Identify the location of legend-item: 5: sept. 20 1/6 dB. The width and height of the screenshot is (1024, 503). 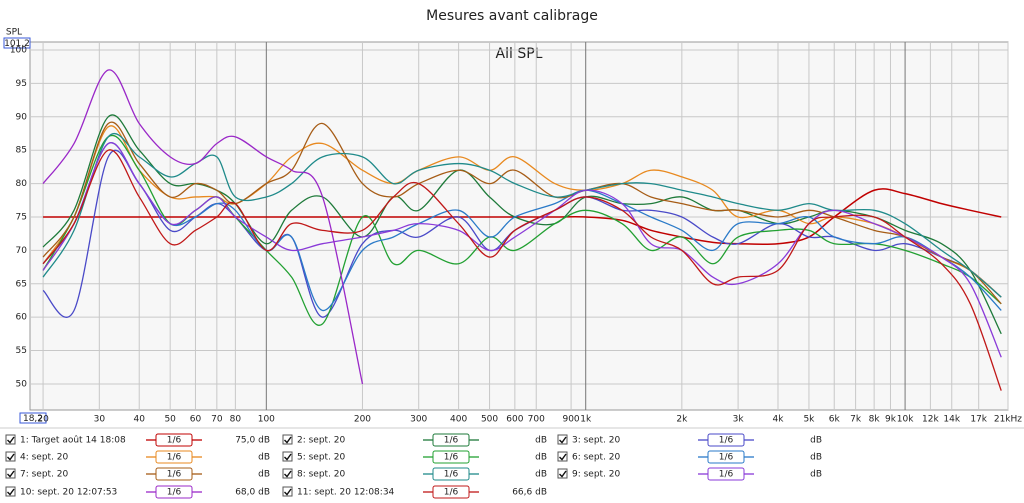
(414, 457).